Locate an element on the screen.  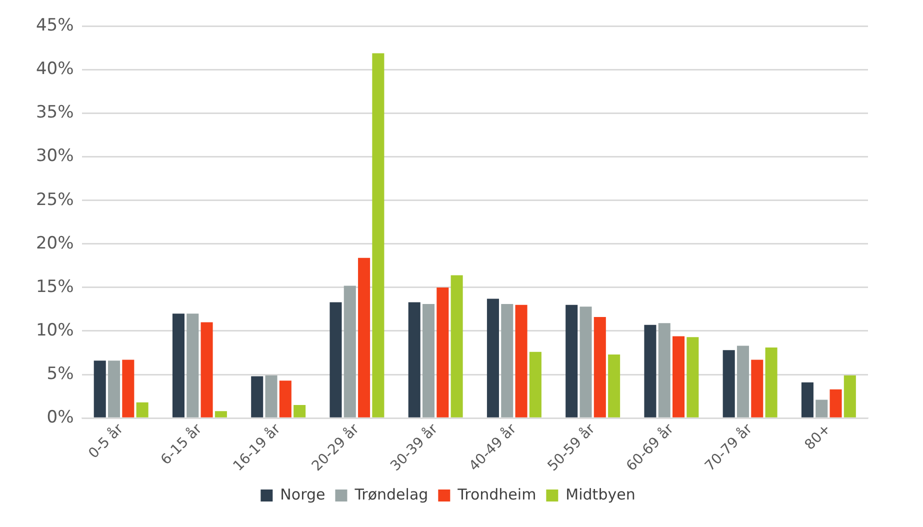
legend-label: Norge is located at coordinates (303, 494).